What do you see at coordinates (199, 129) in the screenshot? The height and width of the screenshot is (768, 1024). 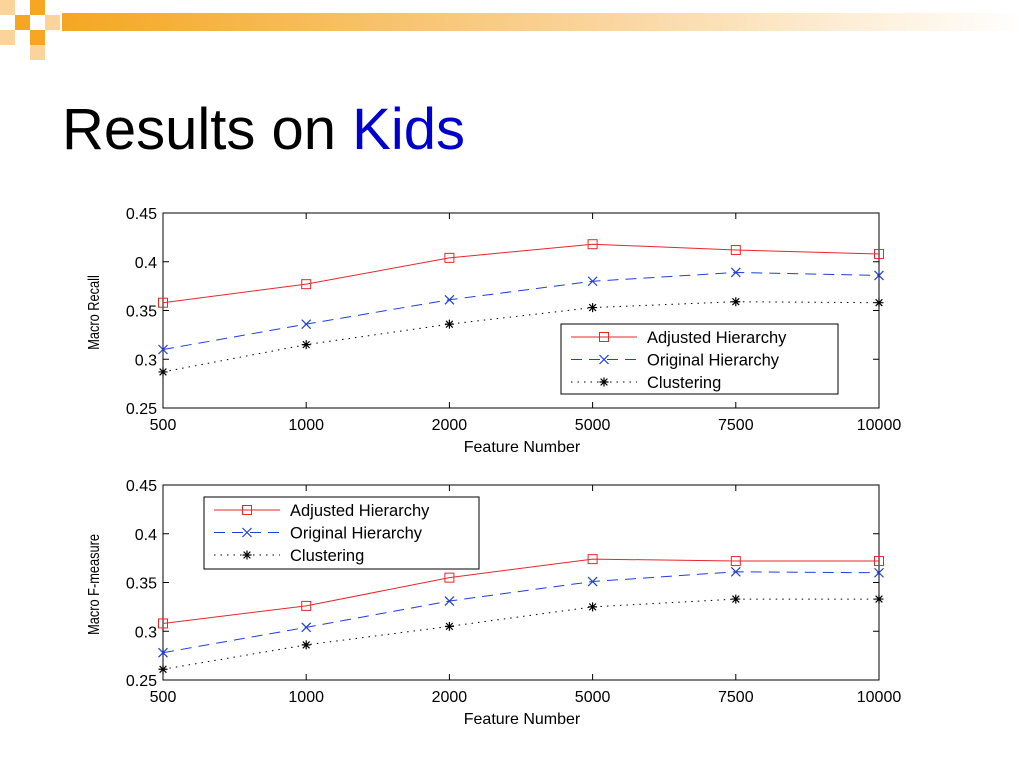 I see `title-prefix: Results on` at bounding box center [199, 129].